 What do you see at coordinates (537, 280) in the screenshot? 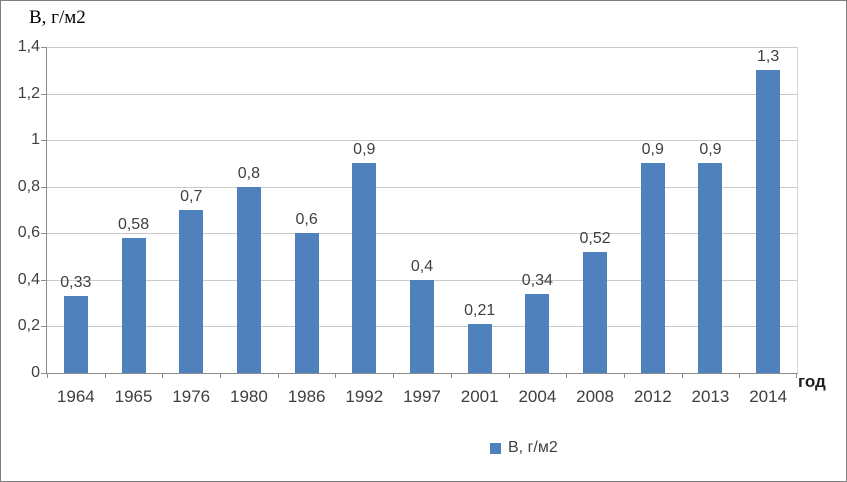
I see `bar-value-label: 0,34` at bounding box center [537, 280].